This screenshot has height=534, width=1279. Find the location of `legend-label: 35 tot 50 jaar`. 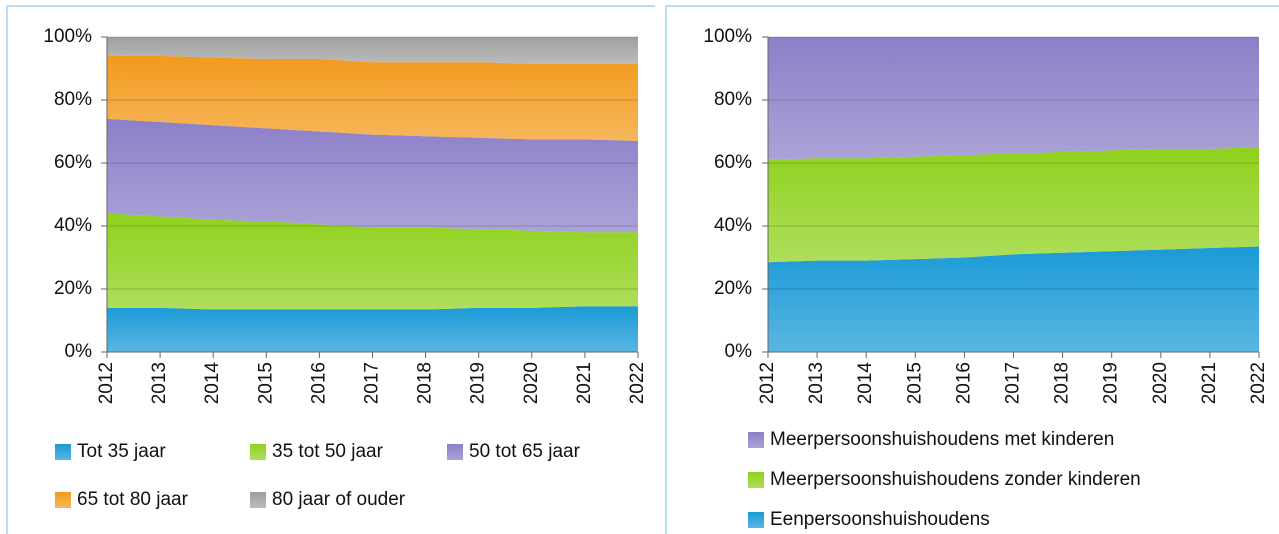

legend-label: 35 tot 50 jaar is located at coordinates (328, 451).